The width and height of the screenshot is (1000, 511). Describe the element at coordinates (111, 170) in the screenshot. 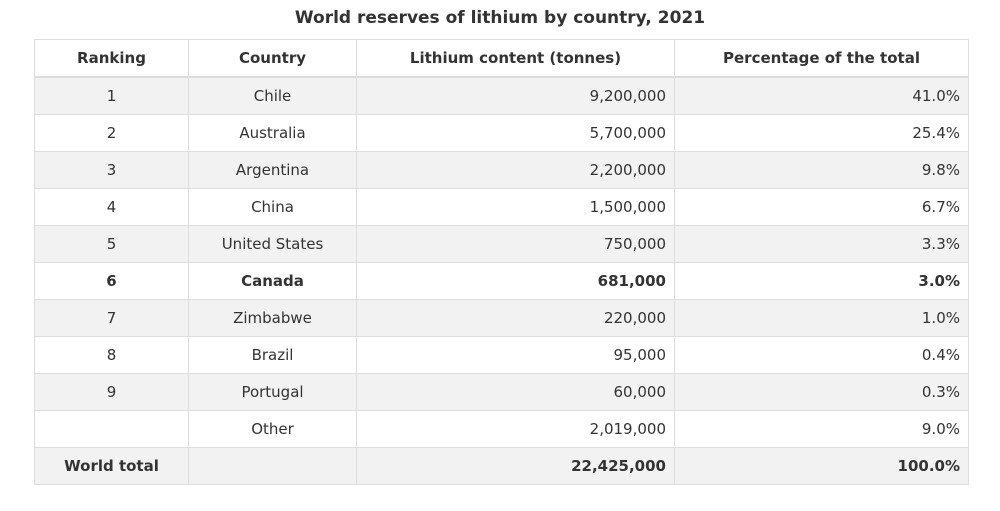

I see `rank-cell: 3` at that location.